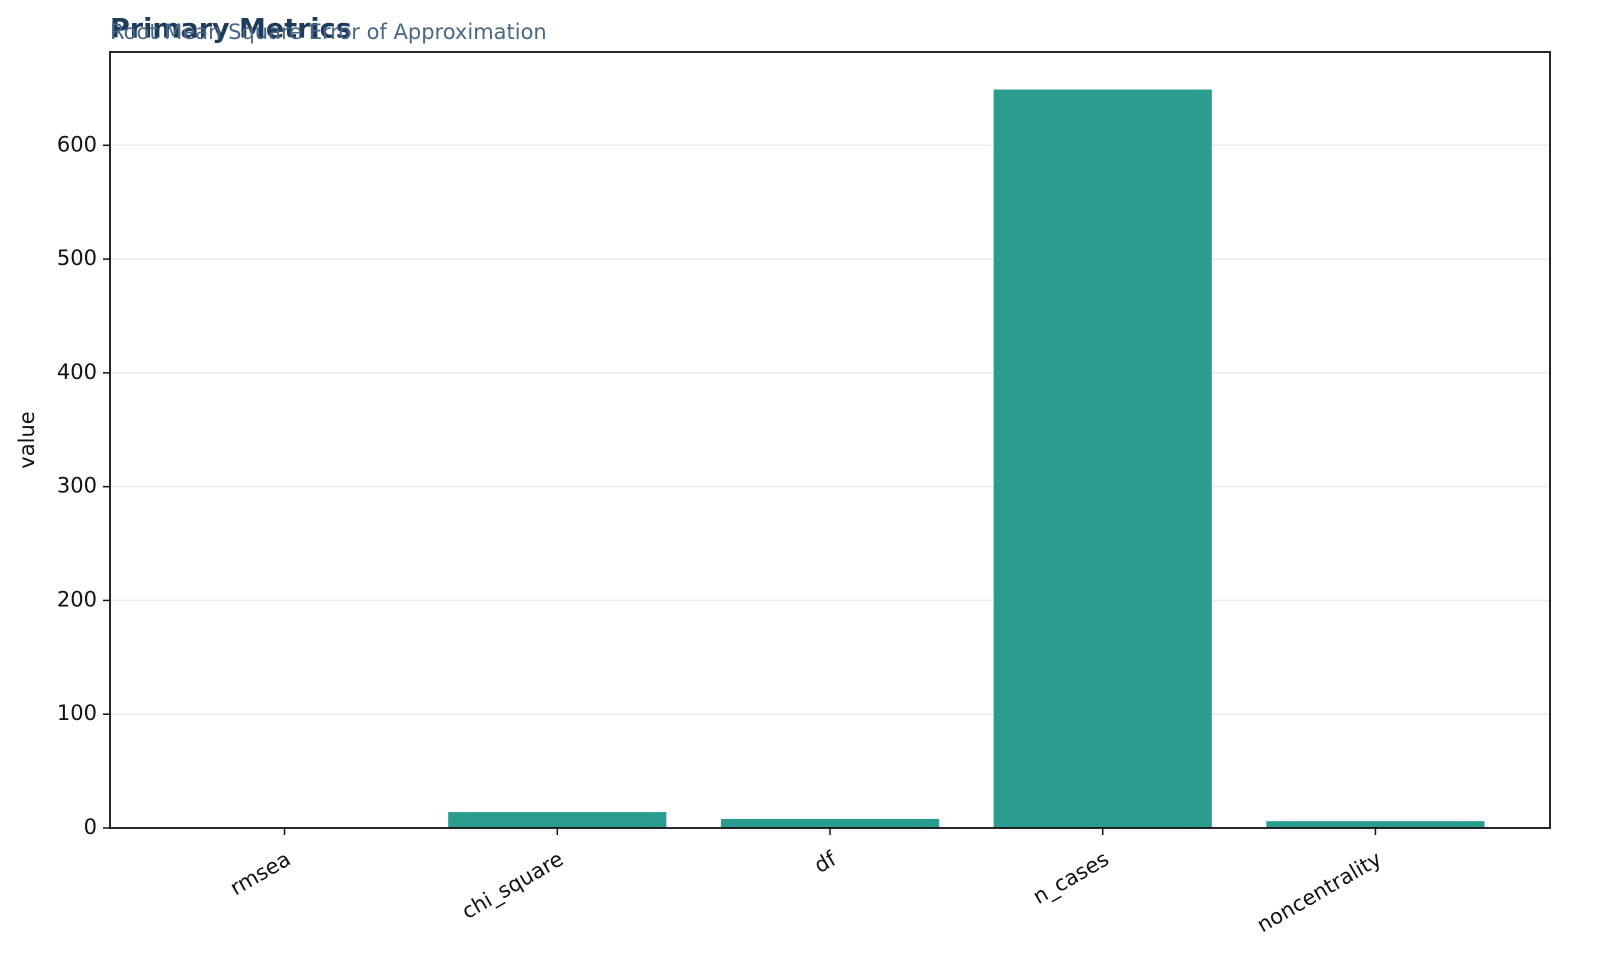 This screenshot has width=1600, height=978. What do you see at coordinates (77, 144) in the screenshot?
I see `y-tick-label: 600` at bounding box center [77, 144].